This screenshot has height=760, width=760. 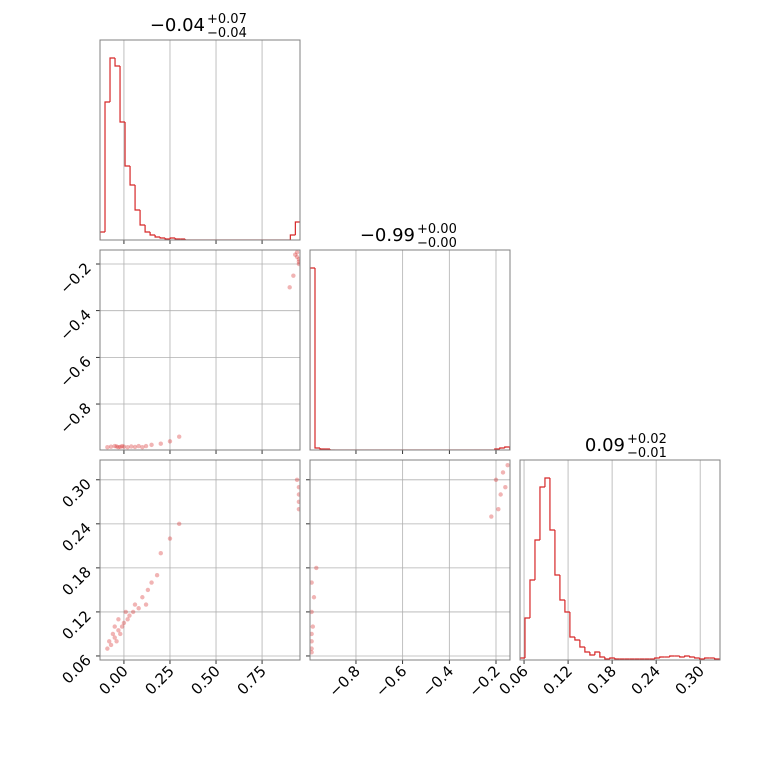 What do you see at coordinates (75, 418) in the screenshot?
I see `y-tick-label: −0.8` at bounding box center [75, 418].